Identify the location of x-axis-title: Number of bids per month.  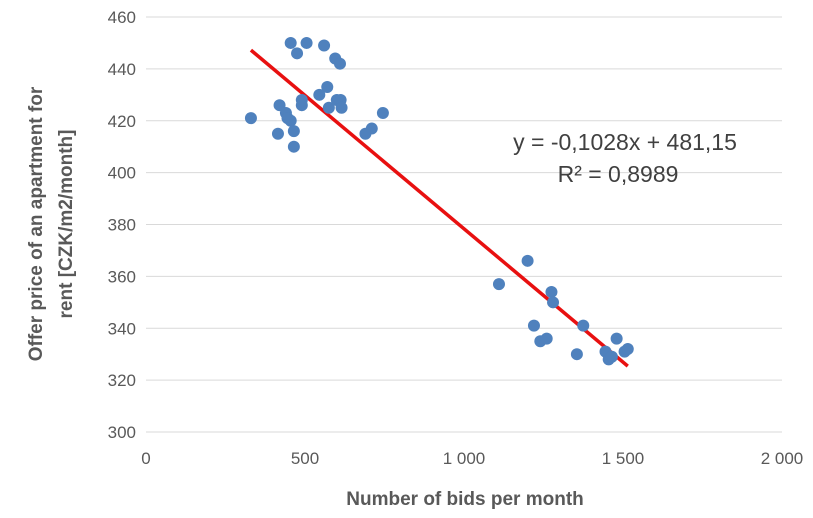
(465, 499).